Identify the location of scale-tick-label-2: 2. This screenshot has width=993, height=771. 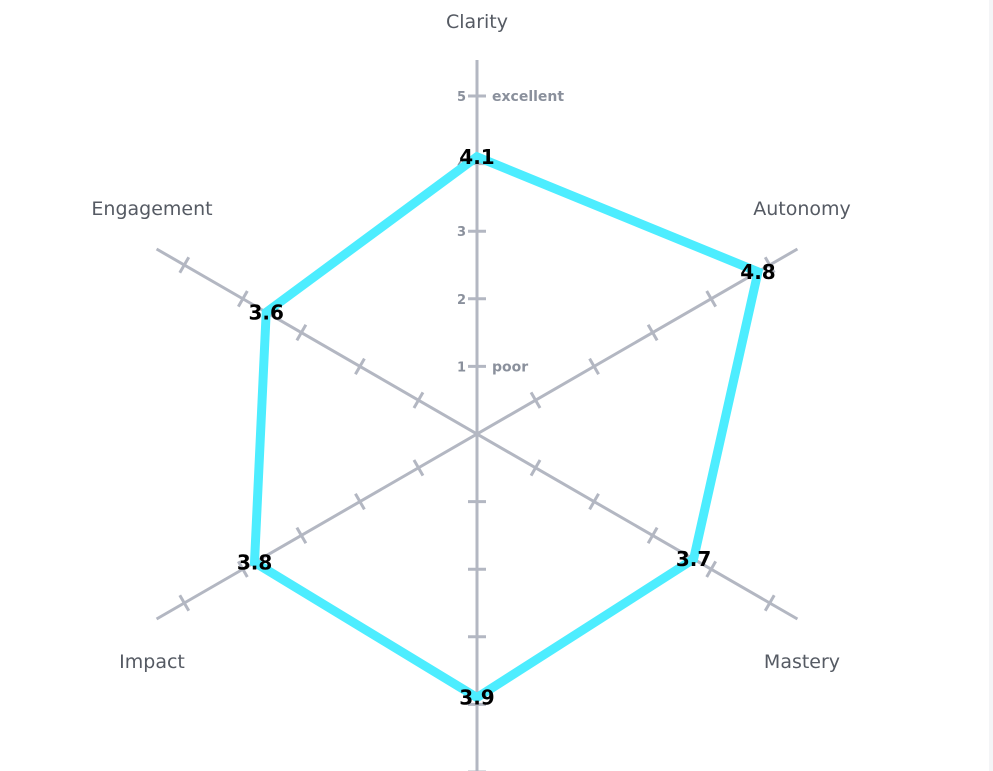
(461, 300).